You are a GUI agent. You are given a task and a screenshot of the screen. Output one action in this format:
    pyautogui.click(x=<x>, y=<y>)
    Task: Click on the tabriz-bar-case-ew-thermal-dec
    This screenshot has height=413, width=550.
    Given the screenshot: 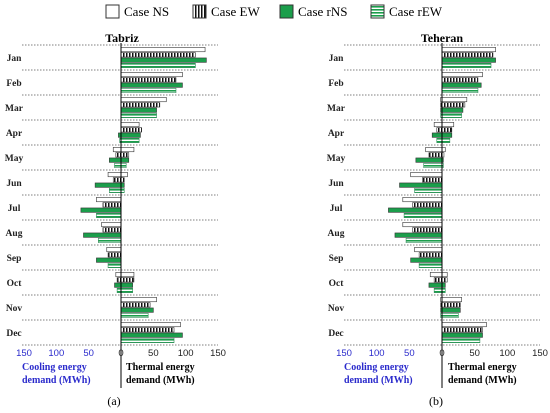 What is the action you would take?
    pyautogui.click(x=147, y=330)
    